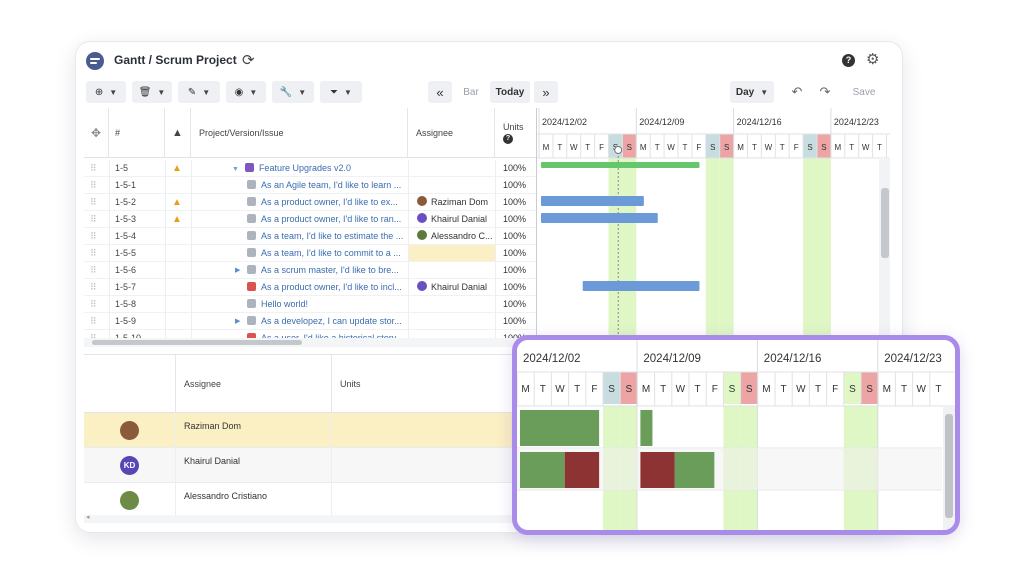  Describe the element at coordinates (248, 60) in the screenshot. I see `refresh-icon: ⟳` at that location.